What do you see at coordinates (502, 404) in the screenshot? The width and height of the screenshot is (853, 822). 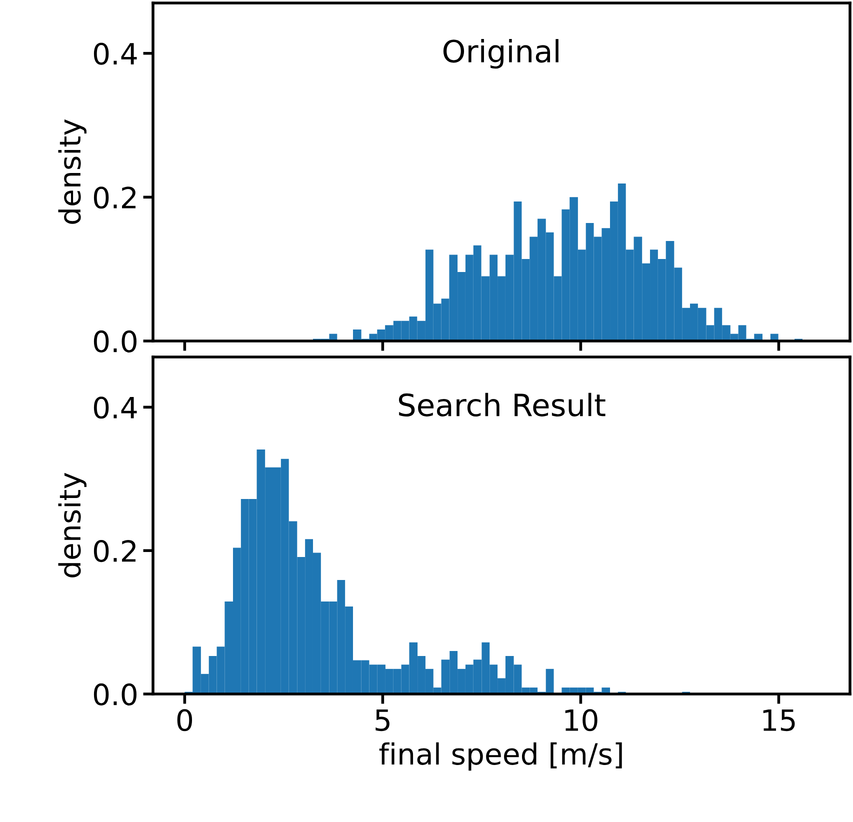 I see `text: Search Result` at bounding box center [502, 404].